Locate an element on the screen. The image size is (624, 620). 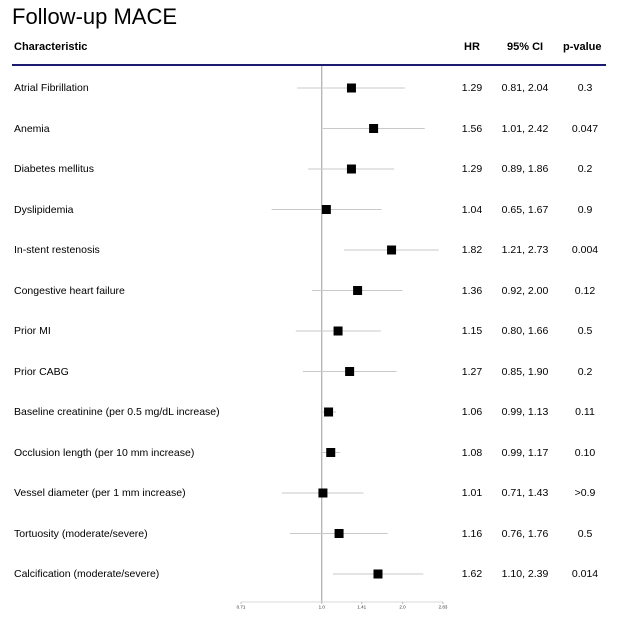
row-label: Tortuosity (moderate/severe) is located at coordinates (81, 533).